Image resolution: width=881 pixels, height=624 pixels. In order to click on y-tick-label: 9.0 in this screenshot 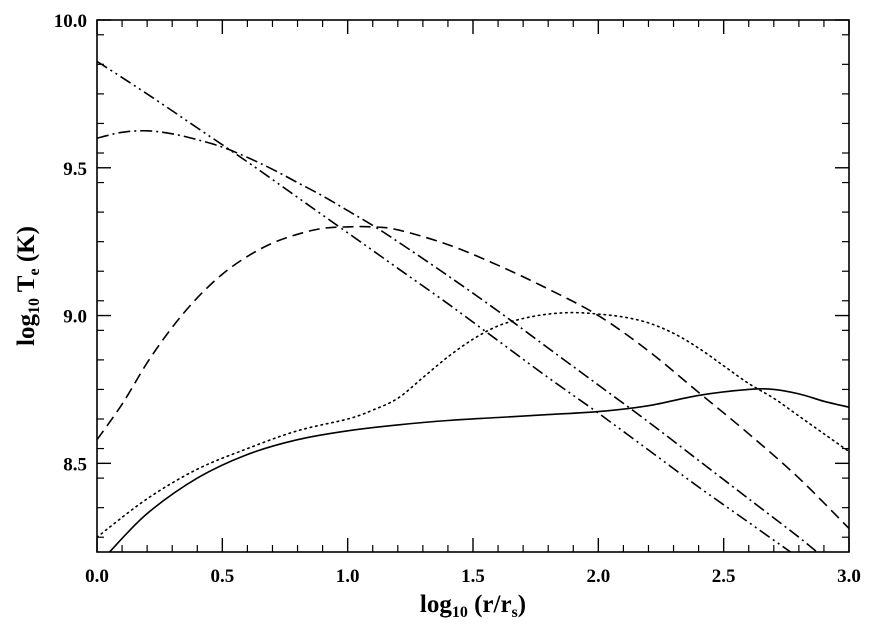, I will do `click(75, 317)`.